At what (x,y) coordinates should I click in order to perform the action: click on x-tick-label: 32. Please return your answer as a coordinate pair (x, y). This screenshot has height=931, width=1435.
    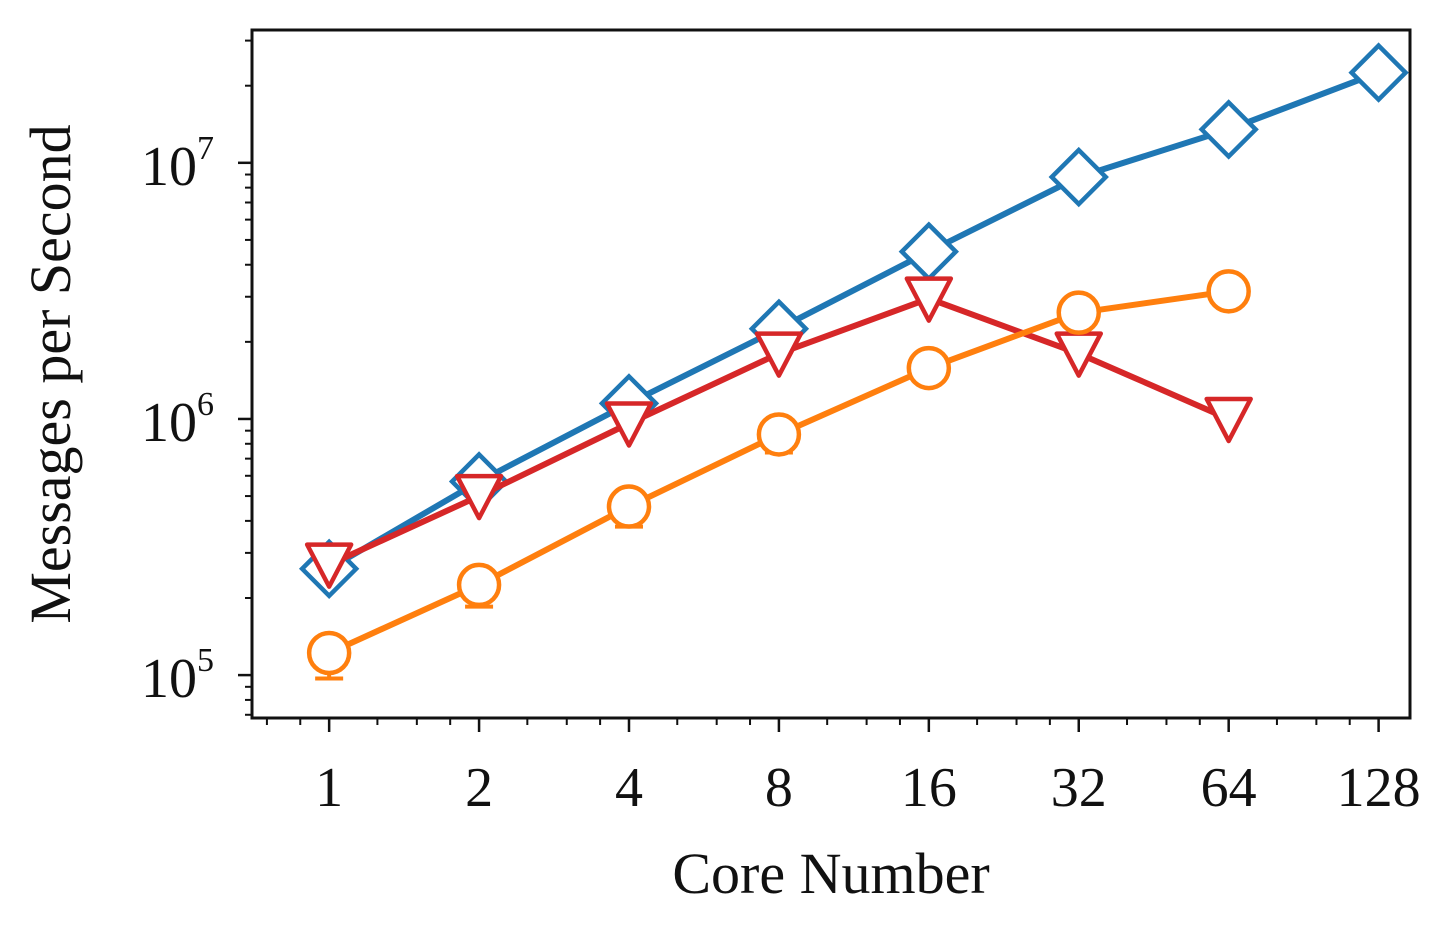
    Looking at the image, I should click on (1079, 788).